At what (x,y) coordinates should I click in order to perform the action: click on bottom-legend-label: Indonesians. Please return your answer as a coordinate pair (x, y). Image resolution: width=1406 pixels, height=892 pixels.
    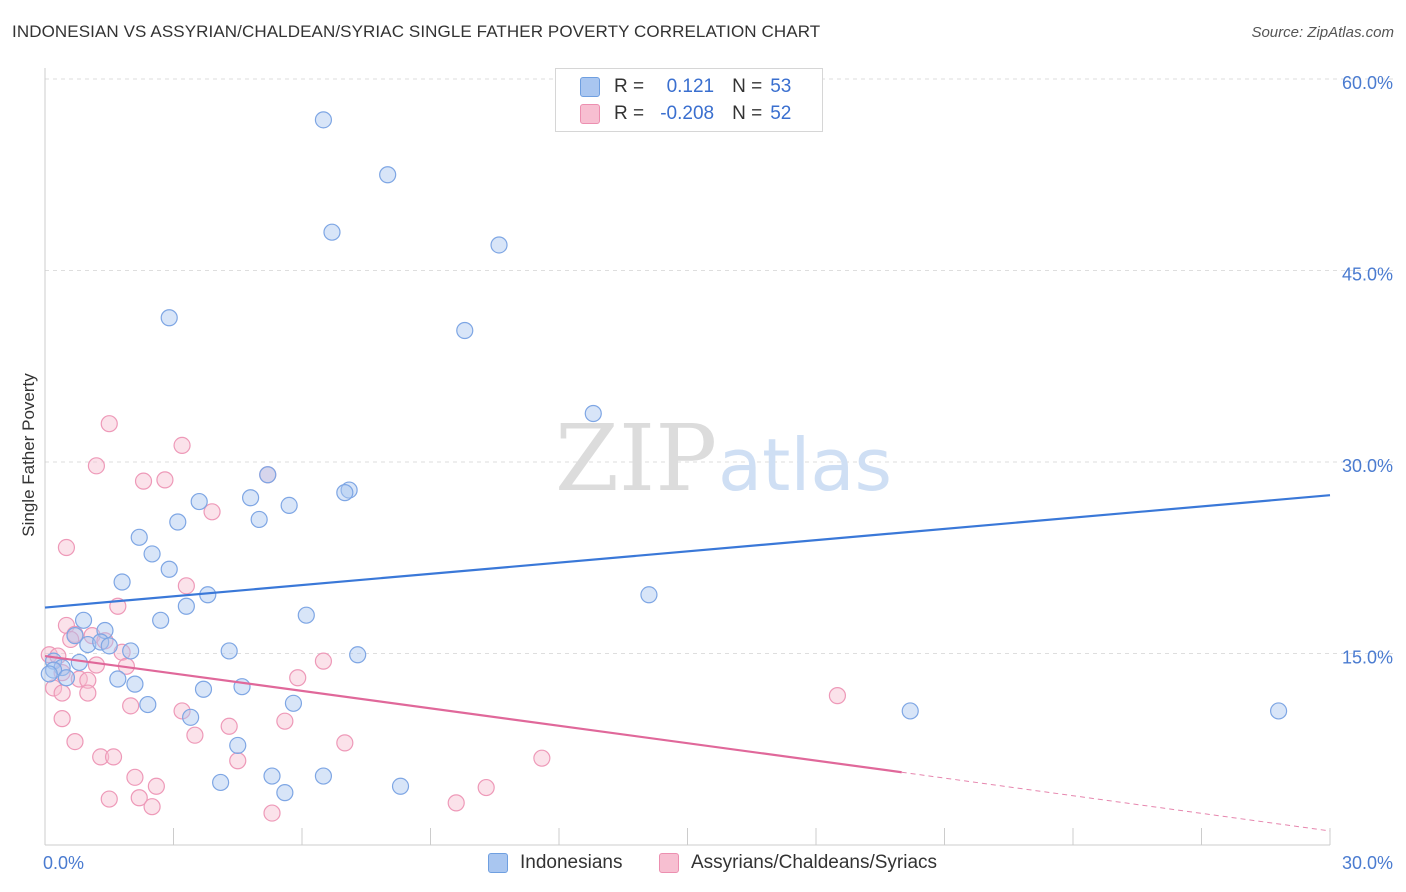
    Looking at the image, I should click on (571, 862).